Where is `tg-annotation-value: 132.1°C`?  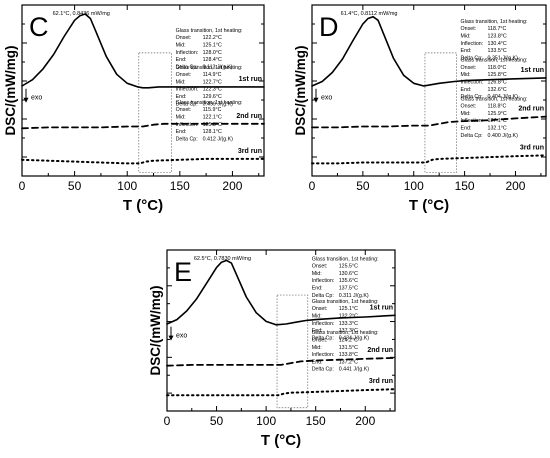
tg-annotation-value: 132.1°C is located at coordinates (497, 129).